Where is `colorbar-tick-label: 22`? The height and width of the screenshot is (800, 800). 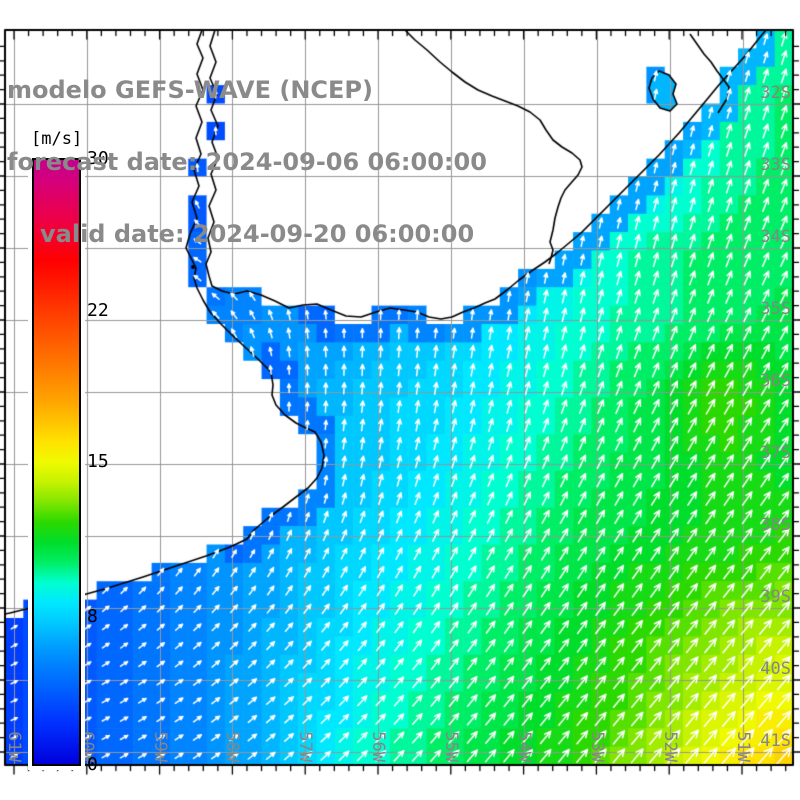
colorbar-tick-label: 22 is located at coordinates (98, 310).